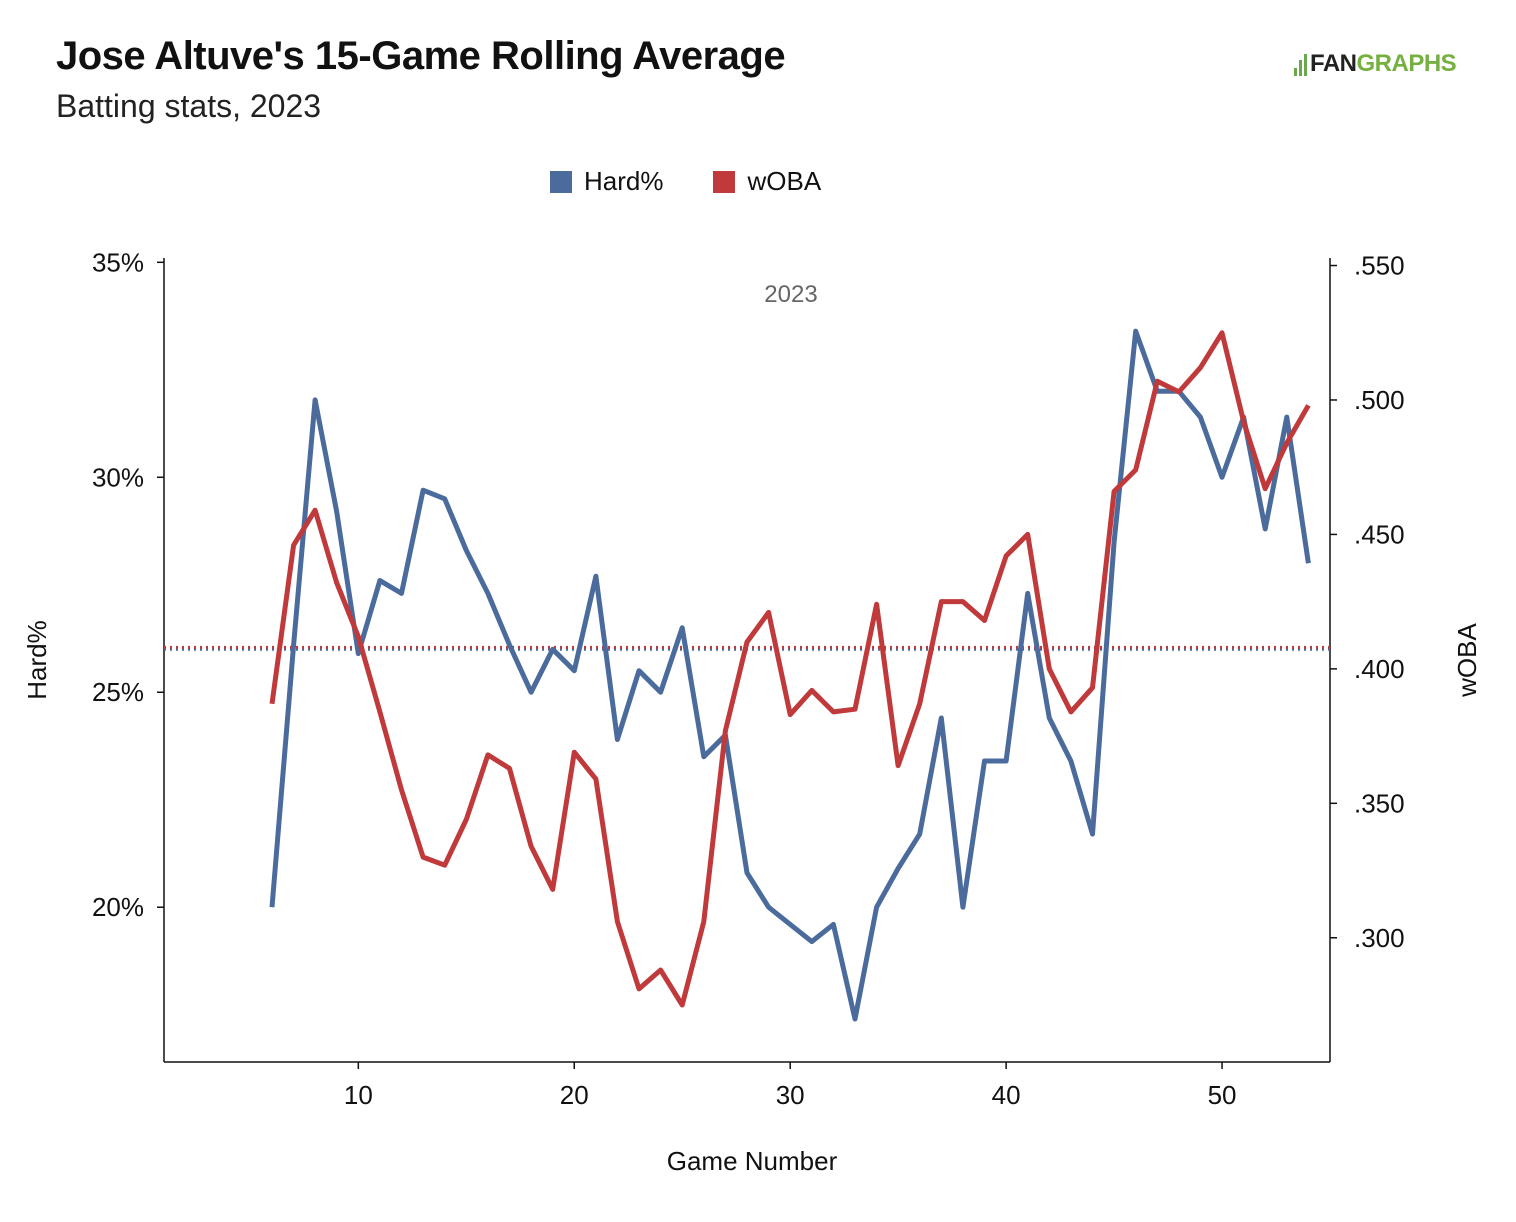 This screenshot has height=1222, width=1516. Describe the element at coordinates (37, 659) in the screenshot. I see `y-axis-left-title: Hard%` at that location.